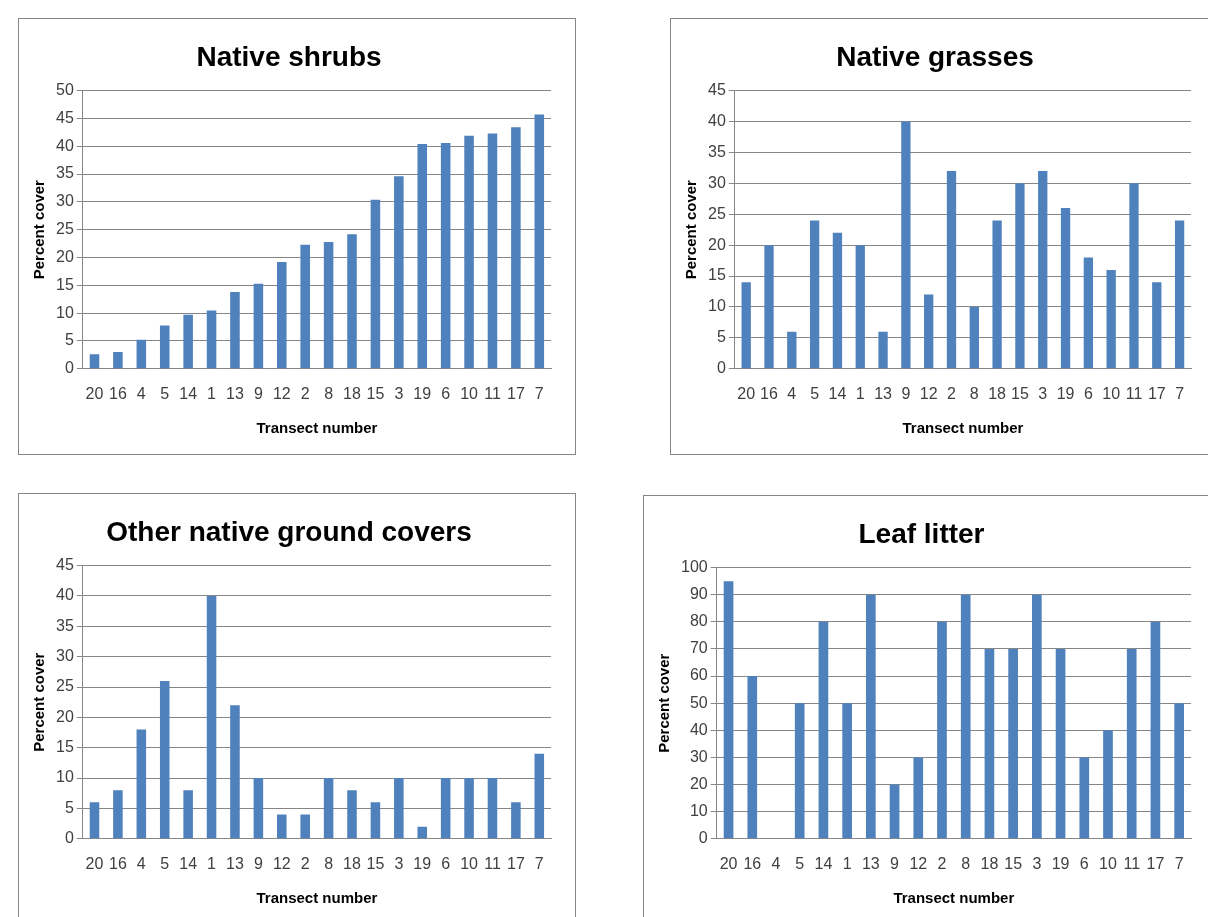  I want to click on x-tick-label: 4, so click(776, 863).